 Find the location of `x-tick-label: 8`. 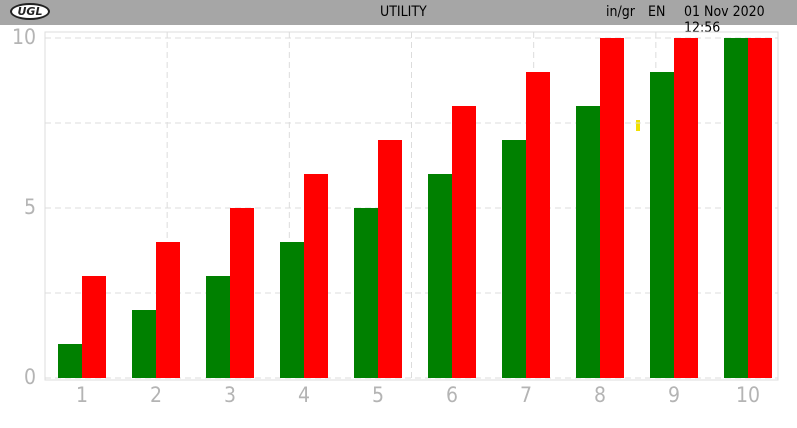

x-tick-label: 8 is located at coordinates (600, 395).